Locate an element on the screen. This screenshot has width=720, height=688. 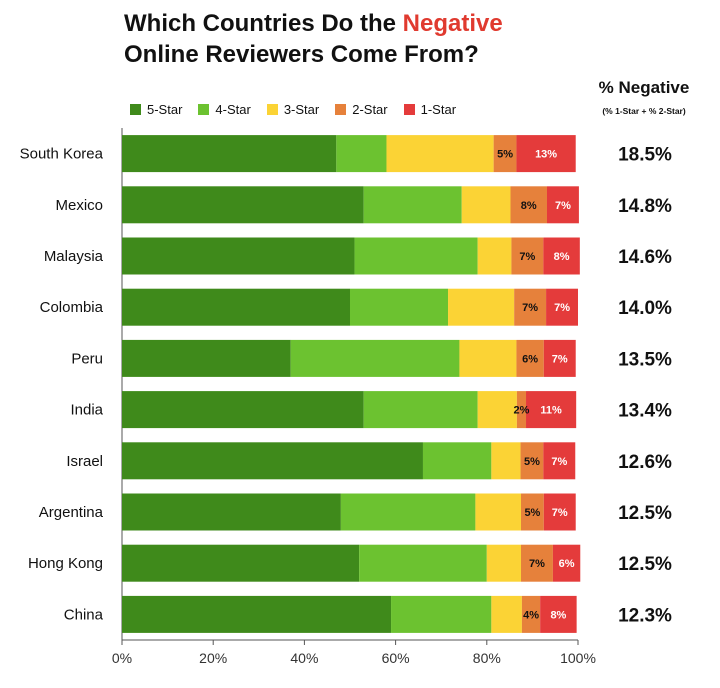
data-label-2-star: 4% is located at coordinates (531, 615).